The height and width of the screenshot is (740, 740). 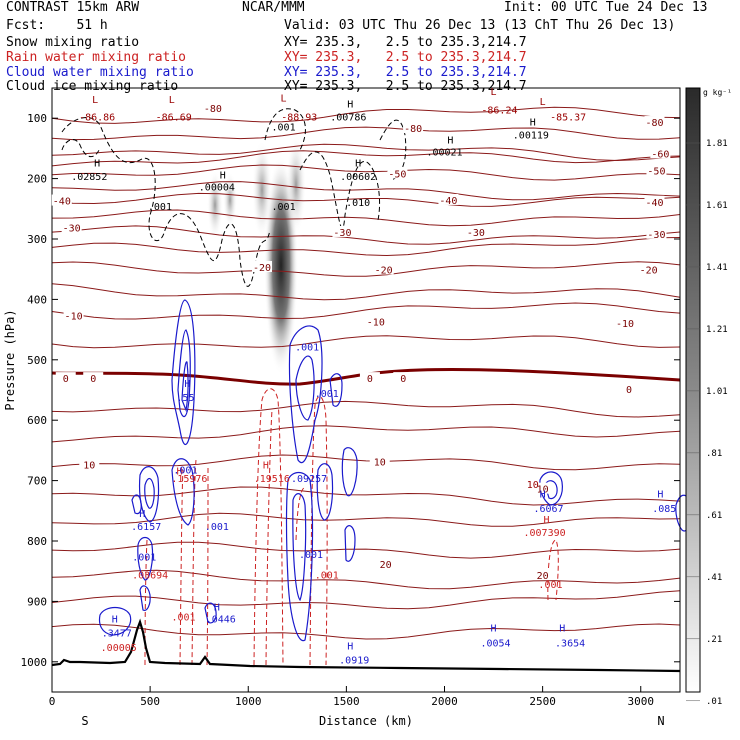 I want to click on extremum-label: -86.69, so click(x=174, y=118).